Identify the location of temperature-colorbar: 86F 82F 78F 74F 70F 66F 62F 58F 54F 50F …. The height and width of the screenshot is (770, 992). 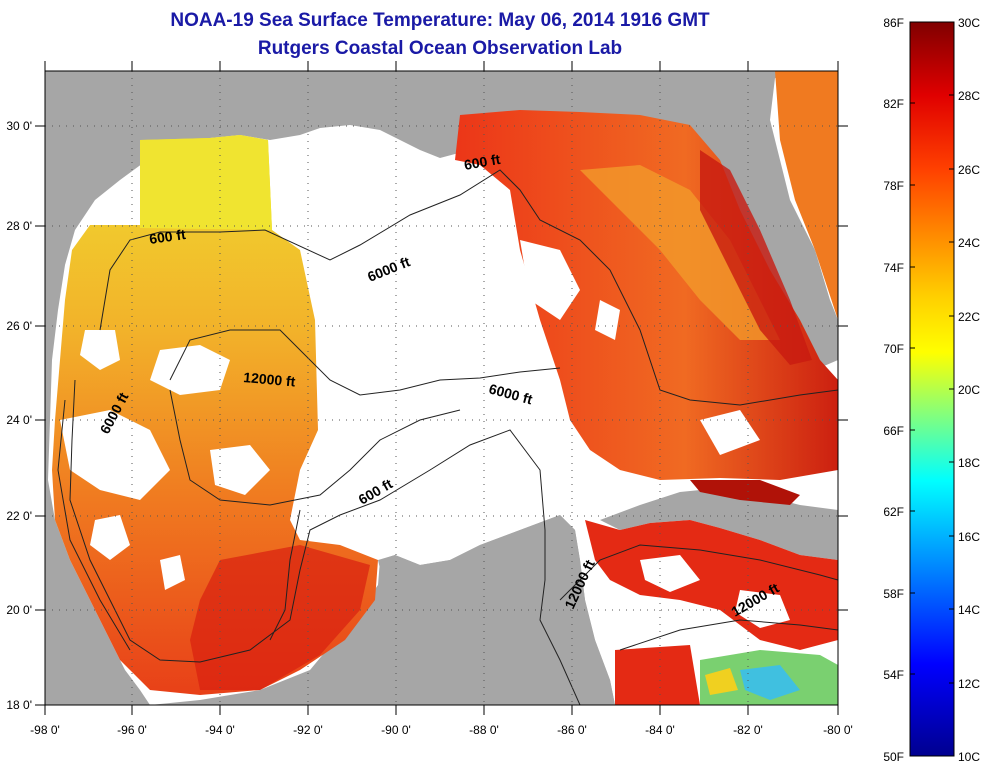
(931, 390).